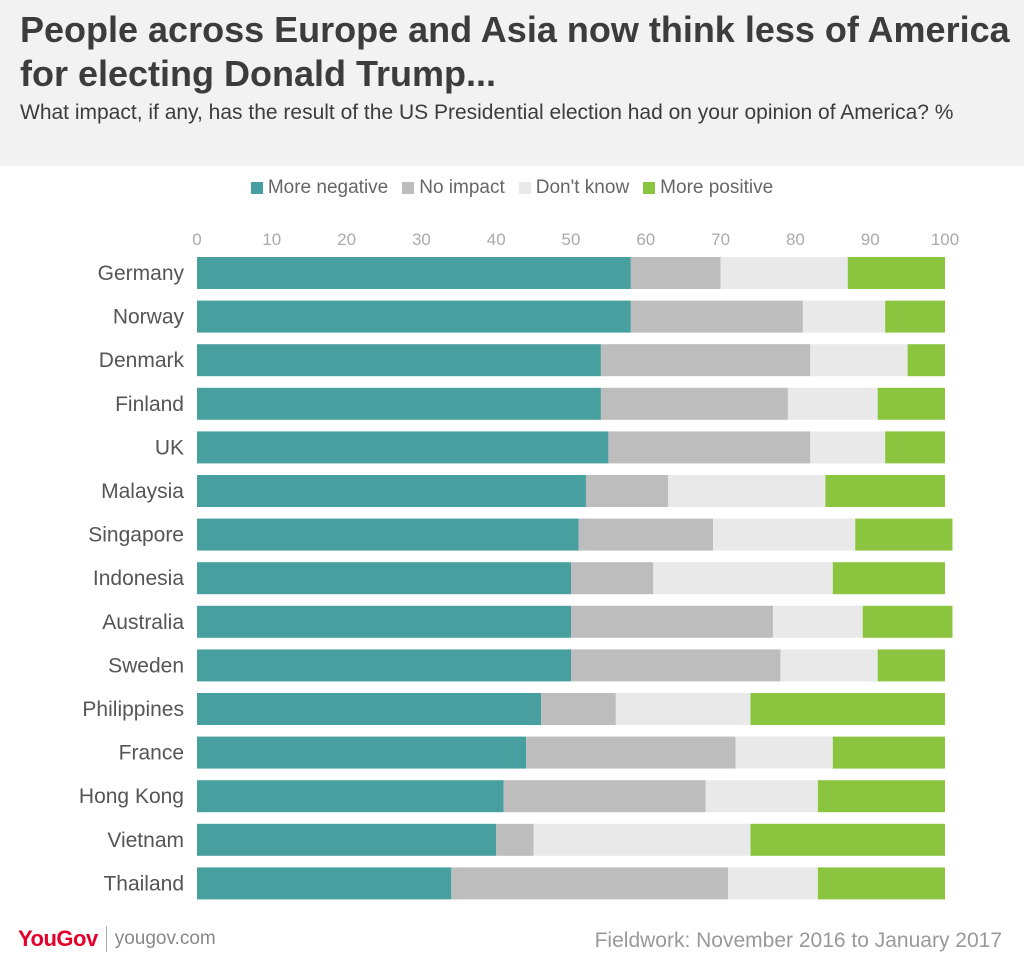 The width and height of the screenshot is (1024, 975). I want to click on bar-thailand-more-negative, so click(324, 883).